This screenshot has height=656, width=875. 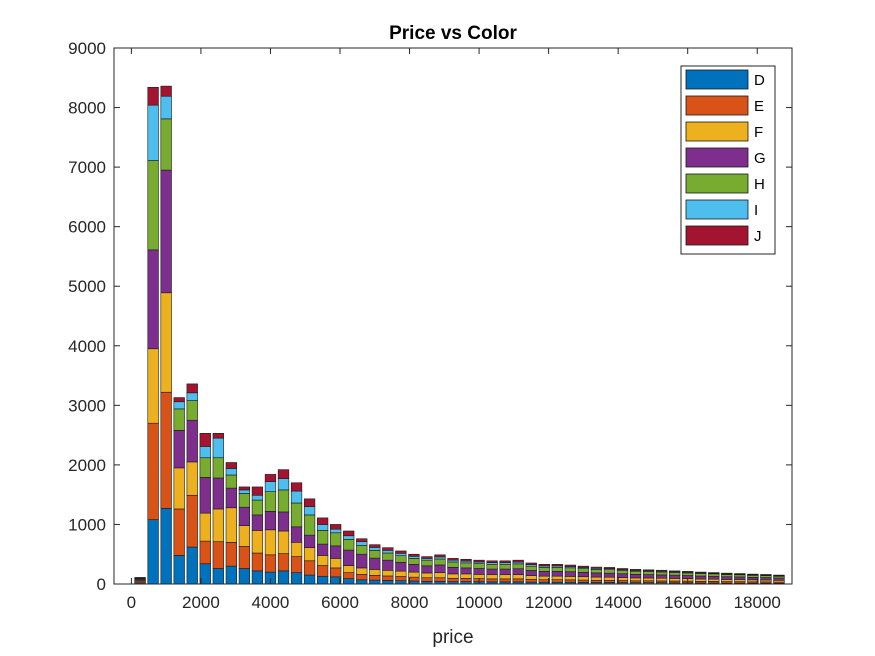 I want to click on y-tick-label: 3000, so click(x=87, y=405).